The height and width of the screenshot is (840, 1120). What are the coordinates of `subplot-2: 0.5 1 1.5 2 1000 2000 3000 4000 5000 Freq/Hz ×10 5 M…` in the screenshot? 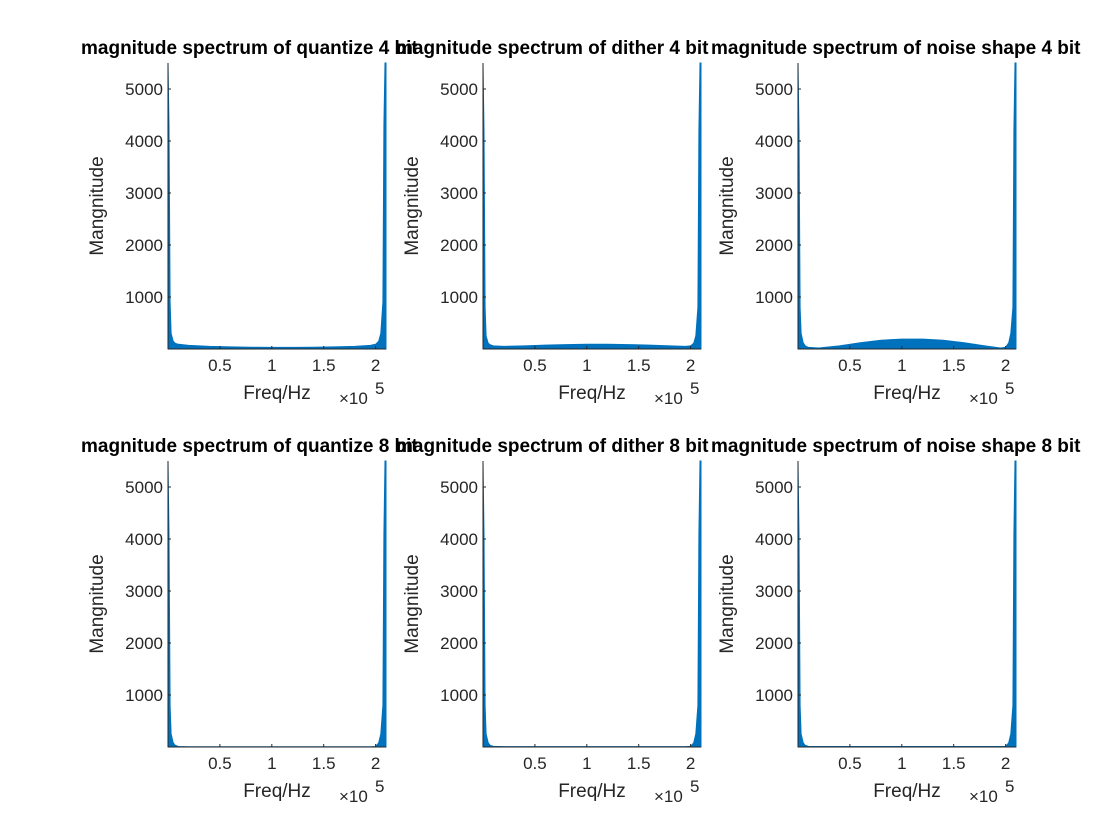 It's located at (552, 223).